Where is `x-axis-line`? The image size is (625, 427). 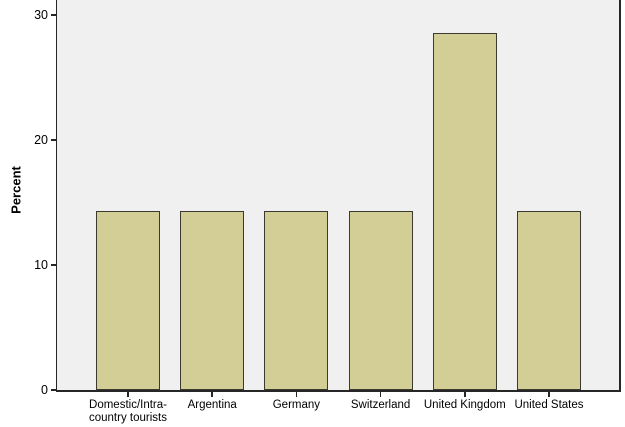 x-axis-line is located at coordinates (338, 391).